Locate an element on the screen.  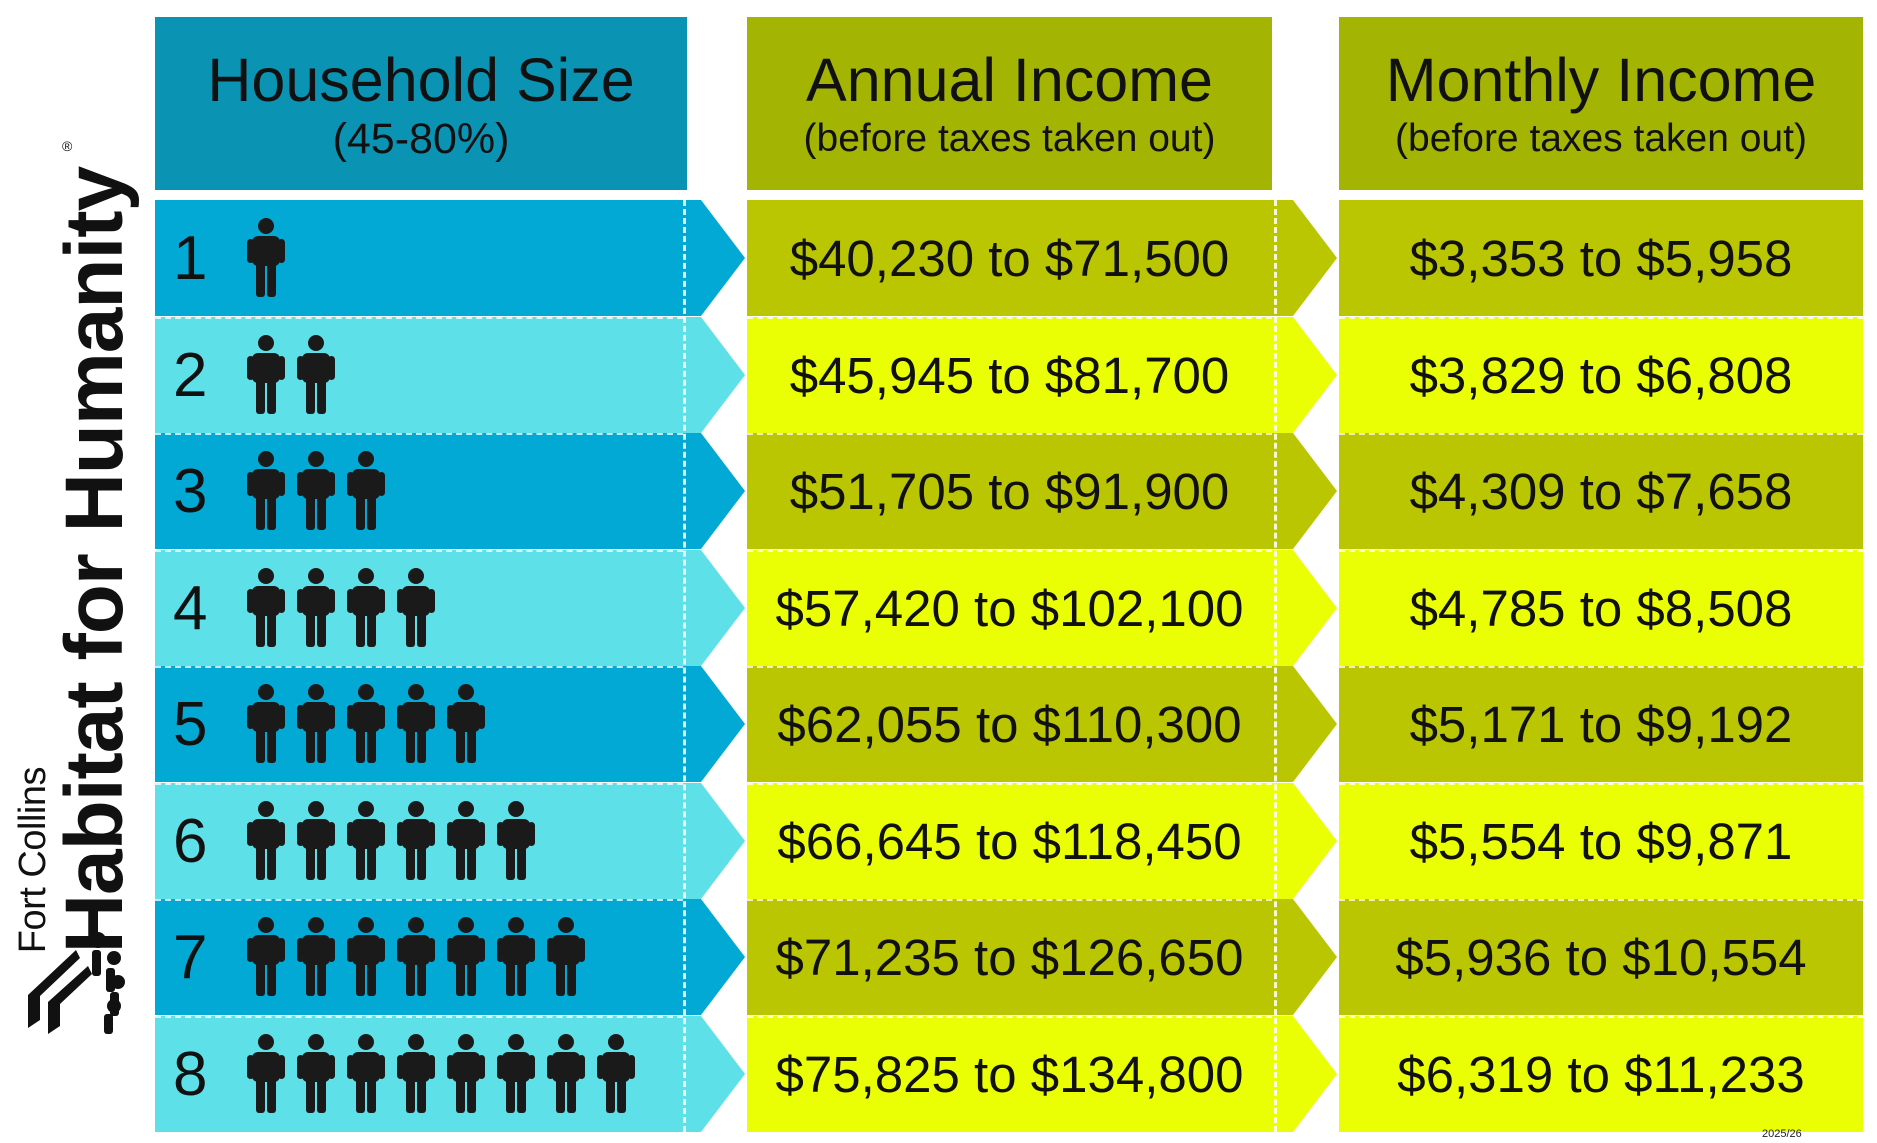
annual-income-range: $45,945 to $81,700 is located at coordinates (1009, 375).